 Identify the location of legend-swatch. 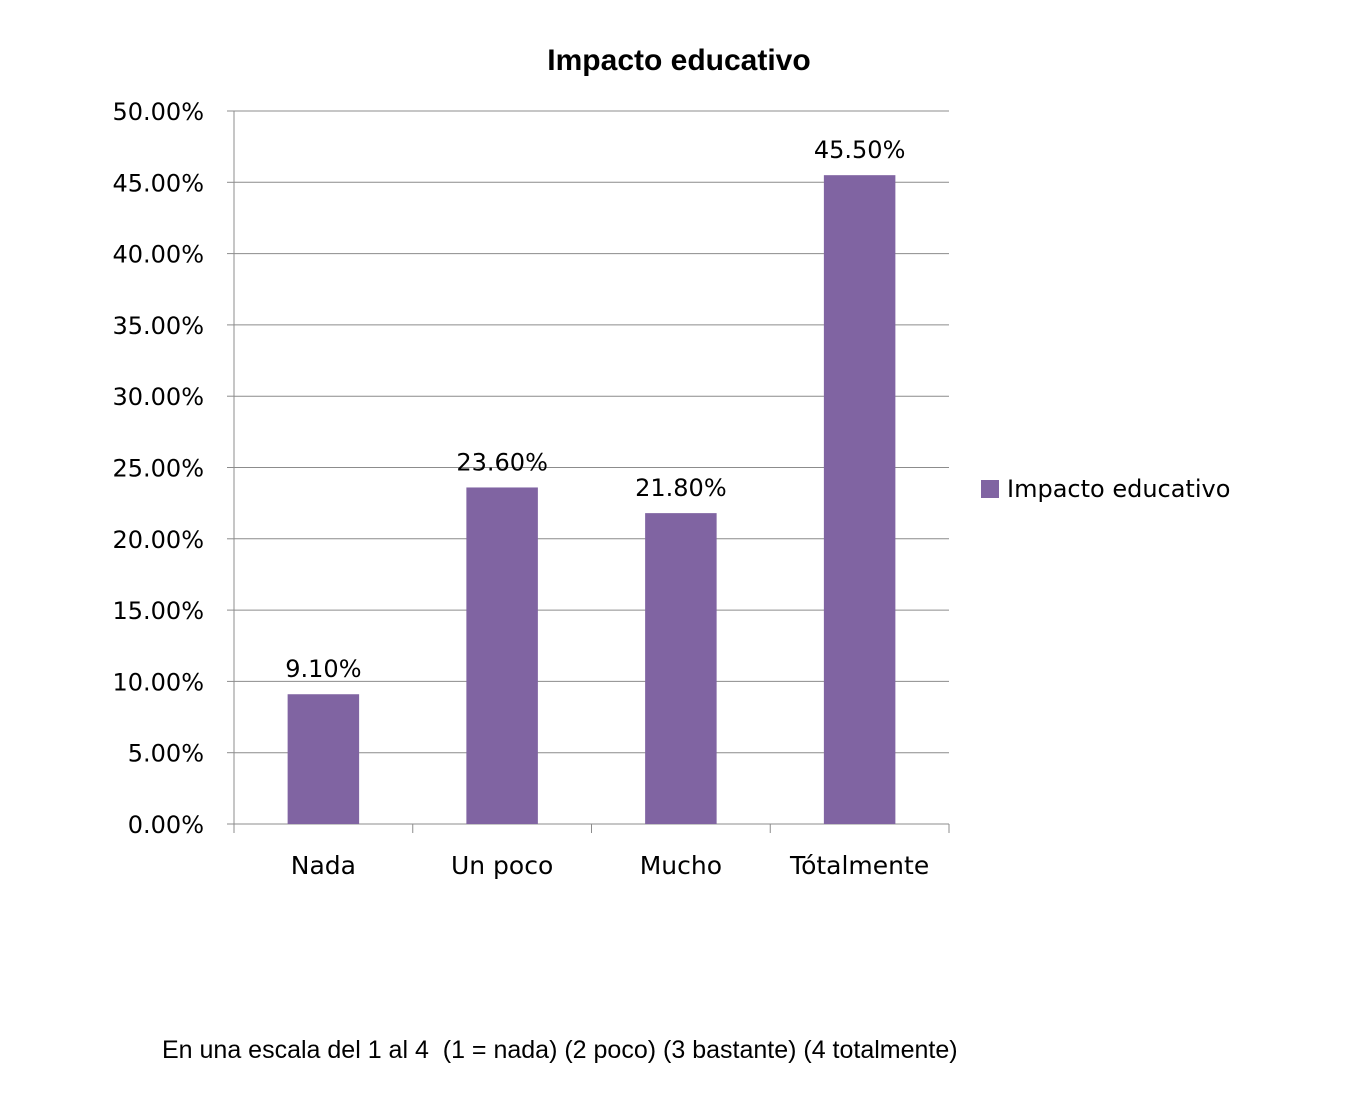
(990, 489).